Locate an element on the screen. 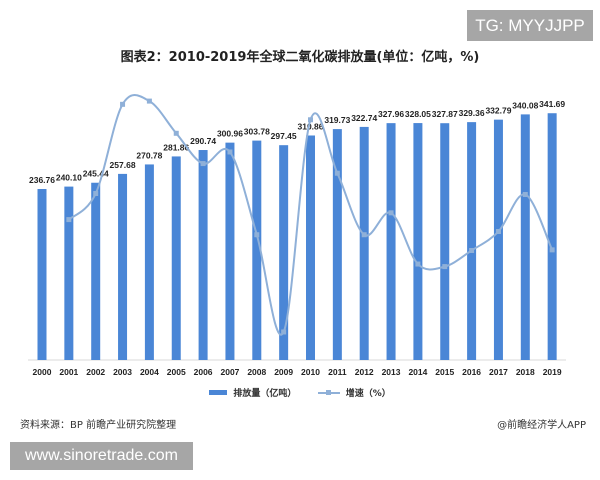 The image size is (600, 480). growth-point-2010 is located at coordinates (310, 120).